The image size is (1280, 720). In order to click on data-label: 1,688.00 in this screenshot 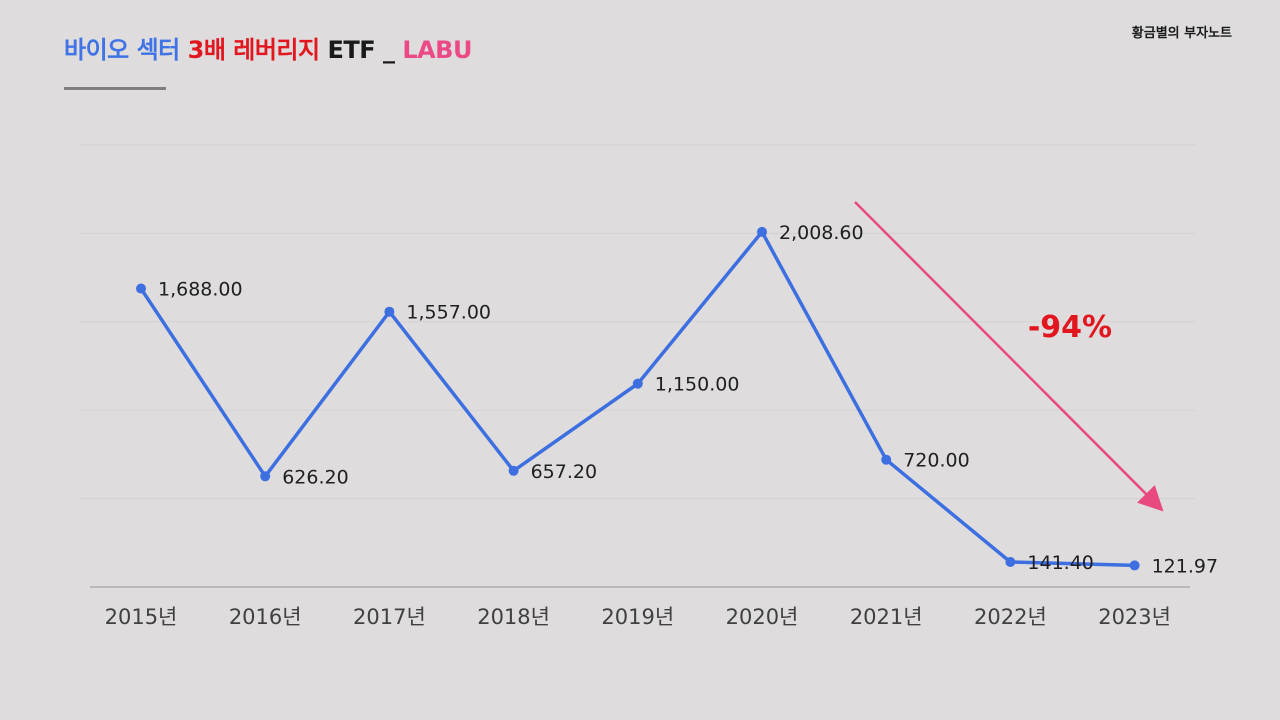, I will do `click(200, 290)`.